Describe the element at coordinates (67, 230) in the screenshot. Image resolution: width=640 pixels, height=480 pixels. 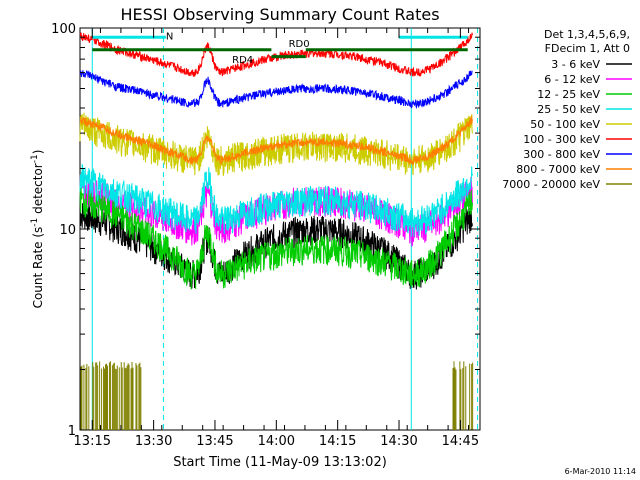
I see `y-tick-label-1: 10` at that location.